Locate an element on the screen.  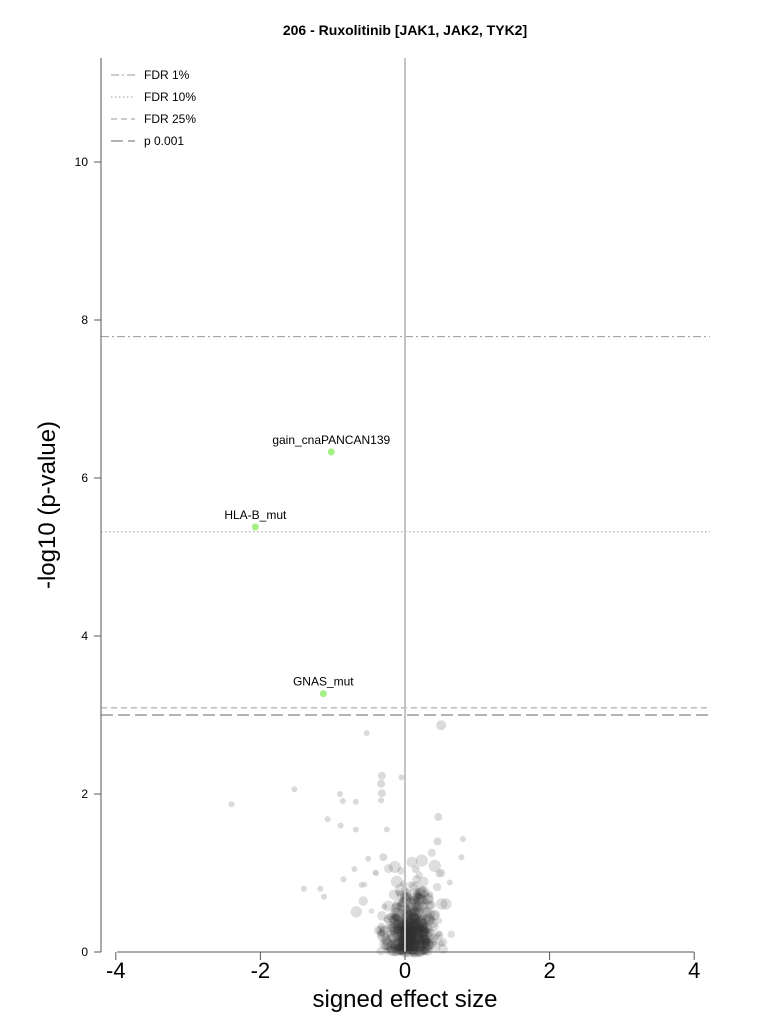
highlighted-point is located at coordinates (255, 527).